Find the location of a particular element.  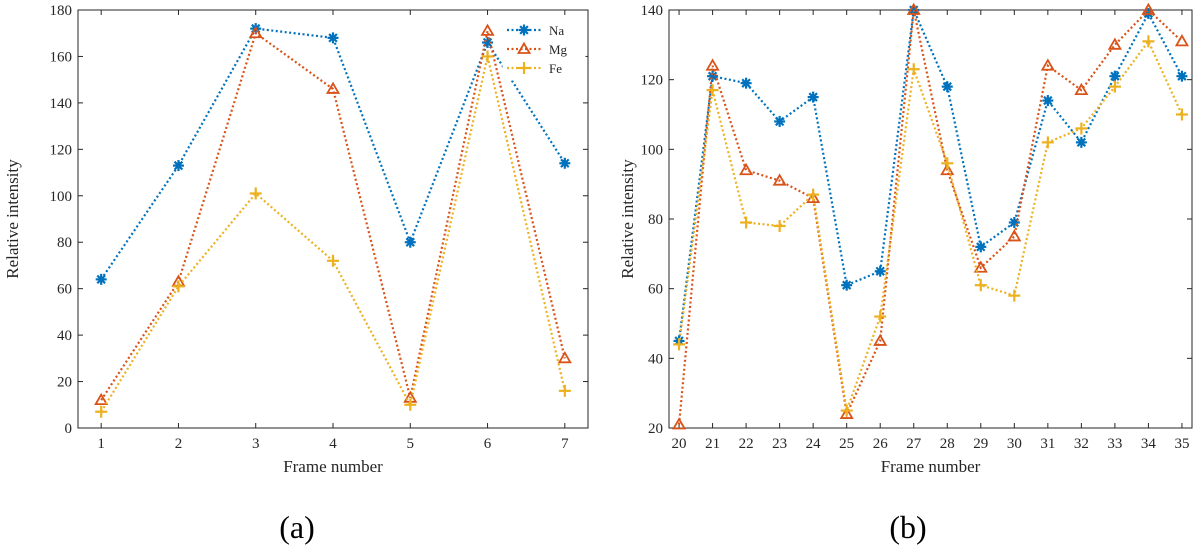

y-tick-label: 180 is located at coordinates (61, 11).